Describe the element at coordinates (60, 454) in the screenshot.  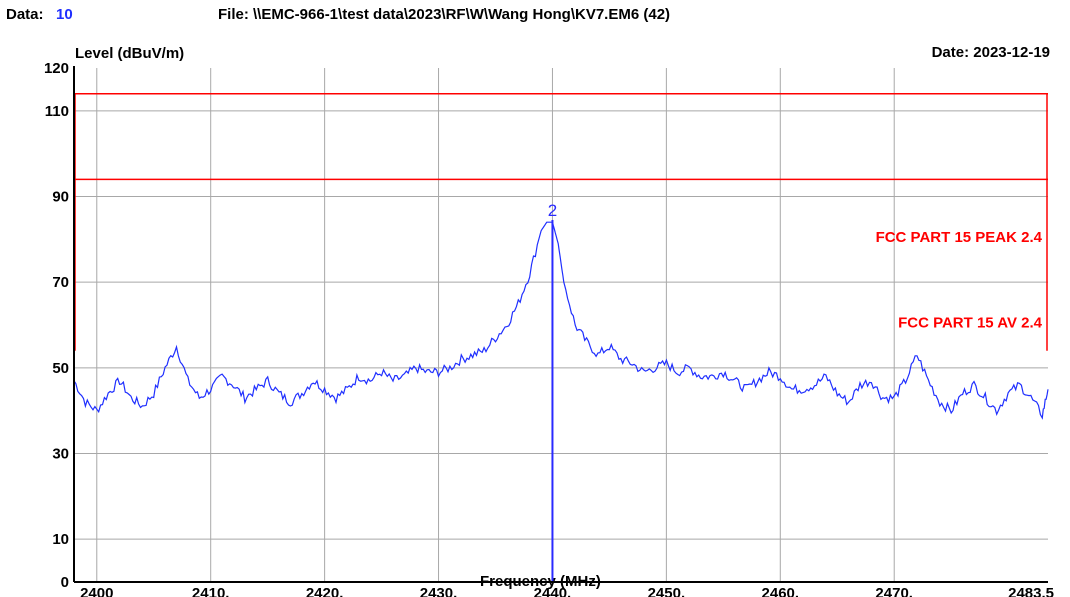
I see `y-tick-label: 30` at that location.